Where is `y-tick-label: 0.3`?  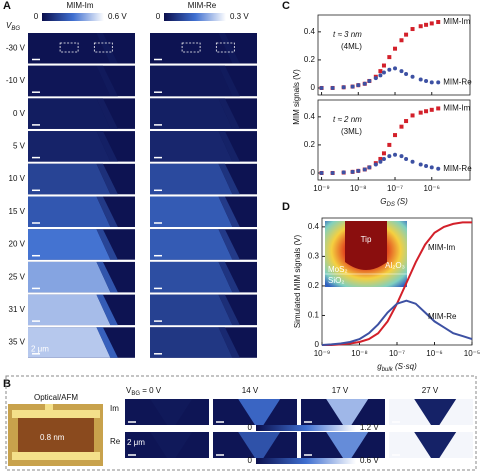 y-tick-label: 0.3 is located at coordinates (314, 256).